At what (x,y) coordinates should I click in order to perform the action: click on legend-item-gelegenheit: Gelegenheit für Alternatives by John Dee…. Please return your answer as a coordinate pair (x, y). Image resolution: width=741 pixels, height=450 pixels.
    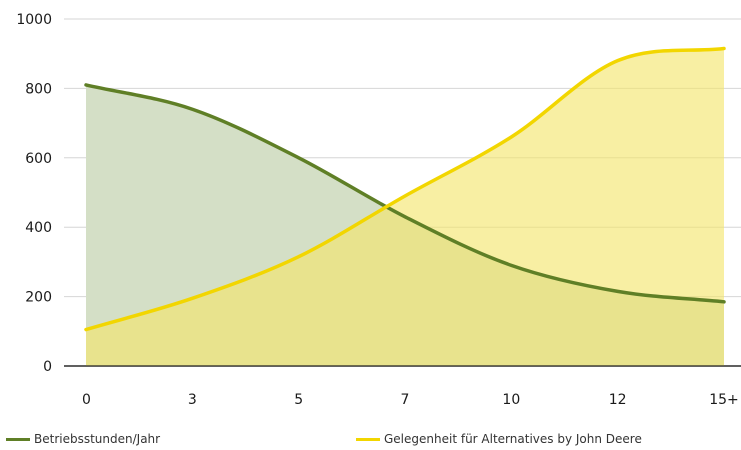
    Looking at the image, I should click on (499, 439).